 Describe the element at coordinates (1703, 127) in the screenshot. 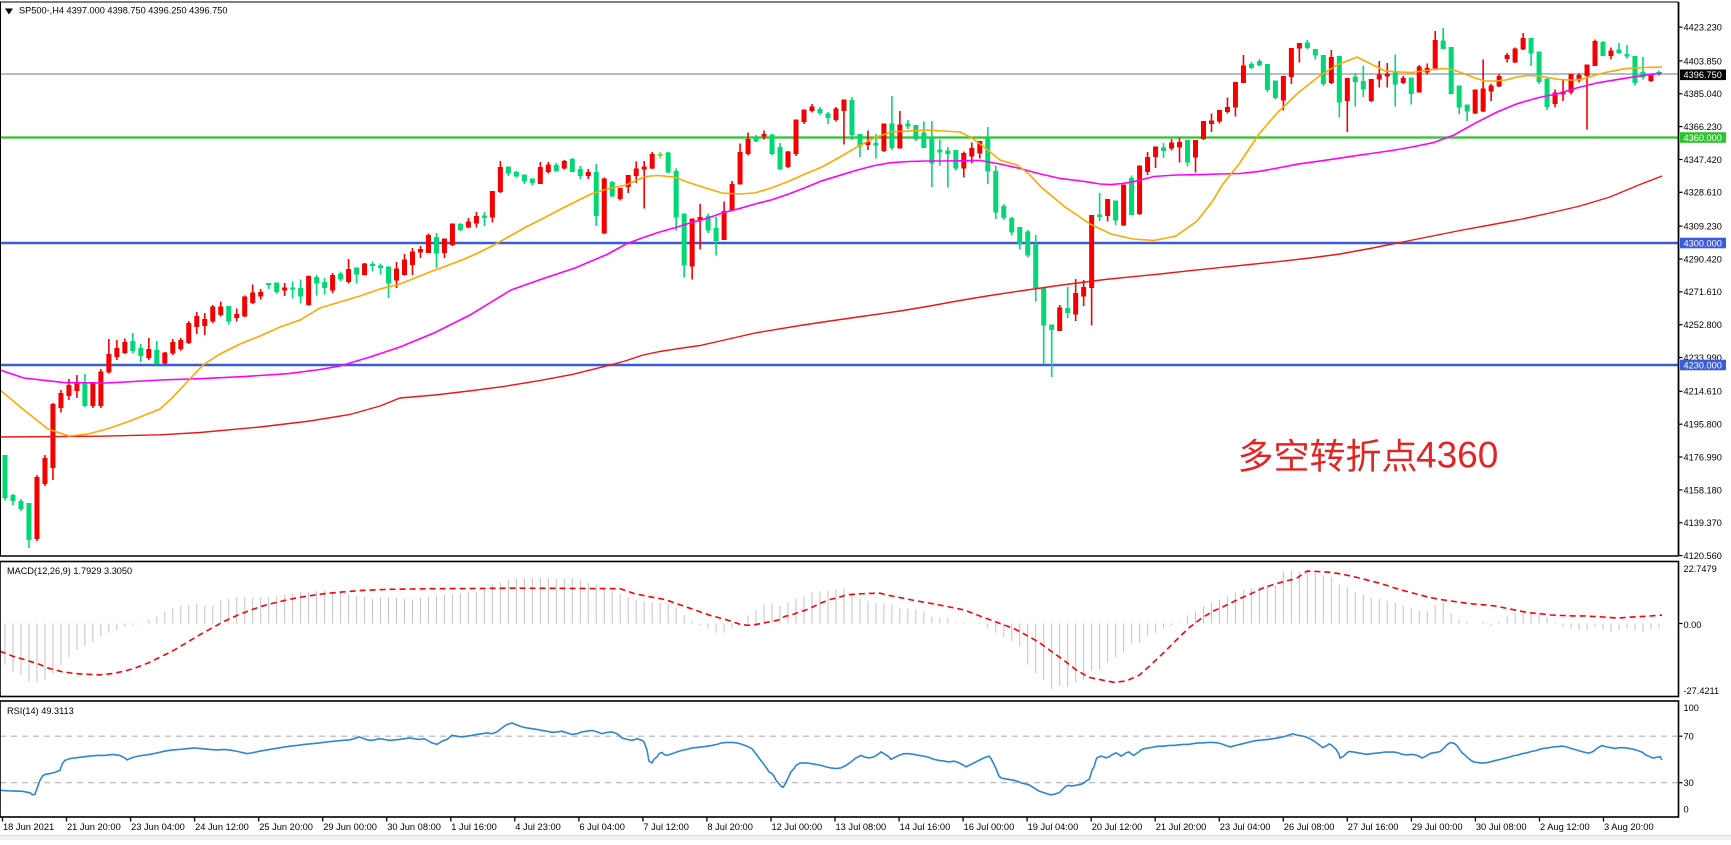

I see `svg-text: 4366.230` at that location.